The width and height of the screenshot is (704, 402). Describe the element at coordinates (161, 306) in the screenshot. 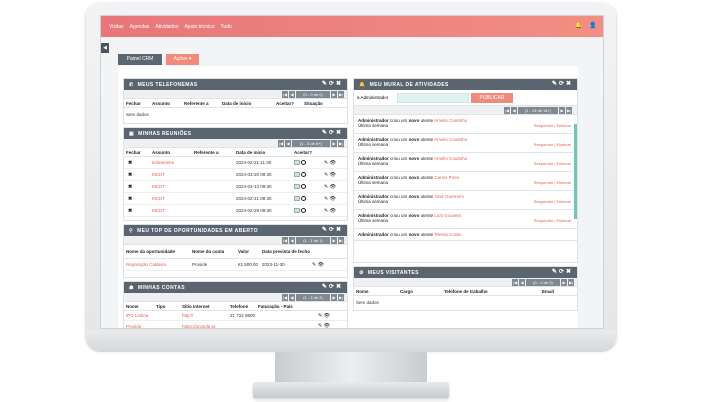

I see `col-header: Tipo` at that location.